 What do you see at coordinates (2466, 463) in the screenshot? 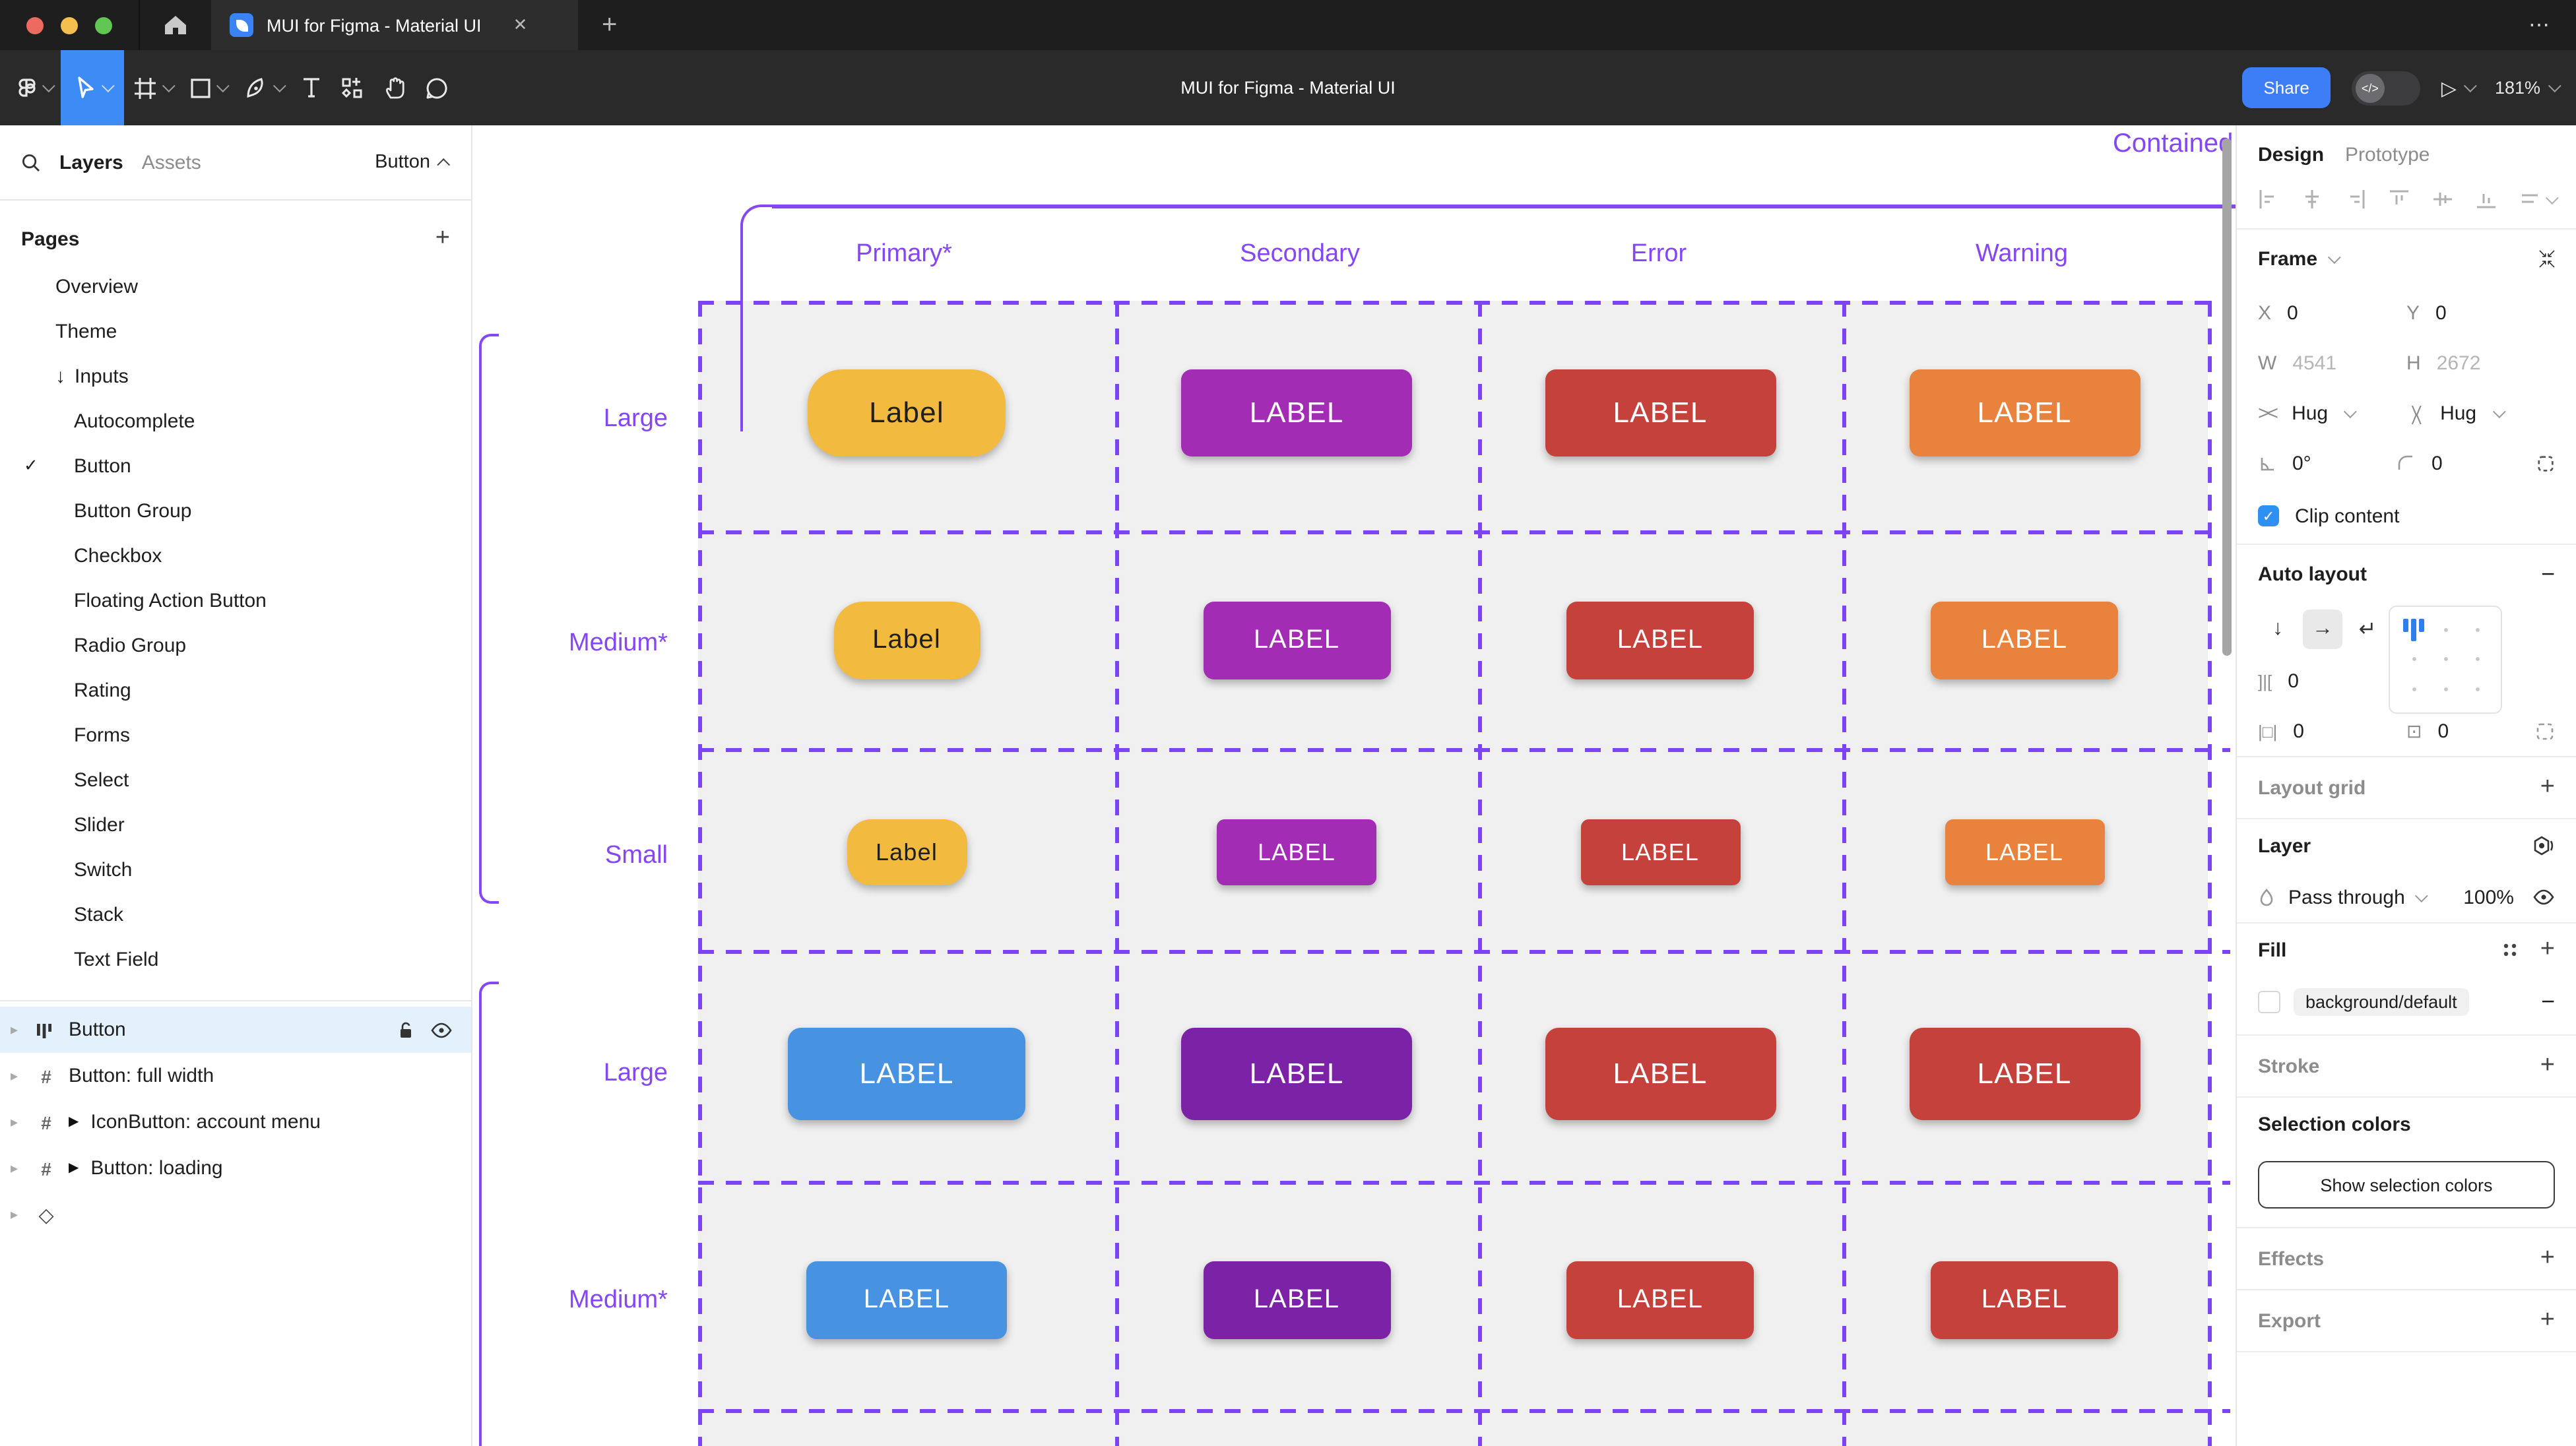
I see `corner-radius-control: 0` at bounding box center [2466, 463].